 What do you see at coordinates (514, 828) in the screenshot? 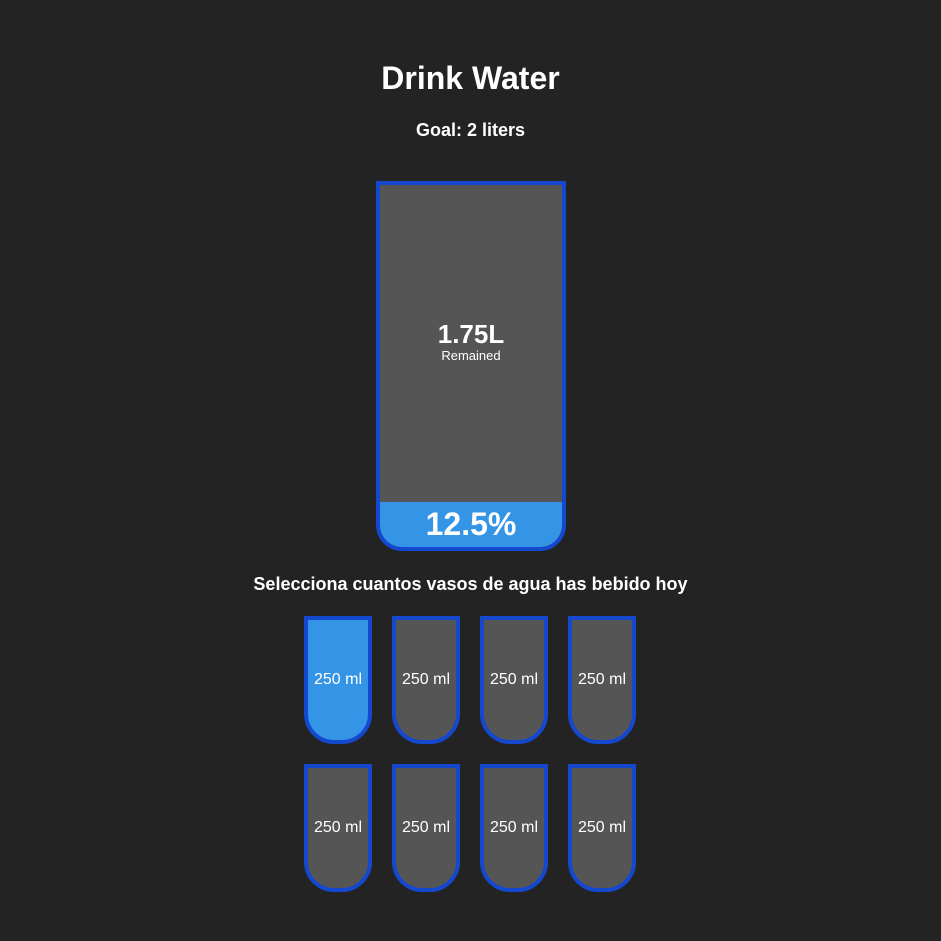
I see `small-cup-7: 250 ml` at bounding box center [514, 828].